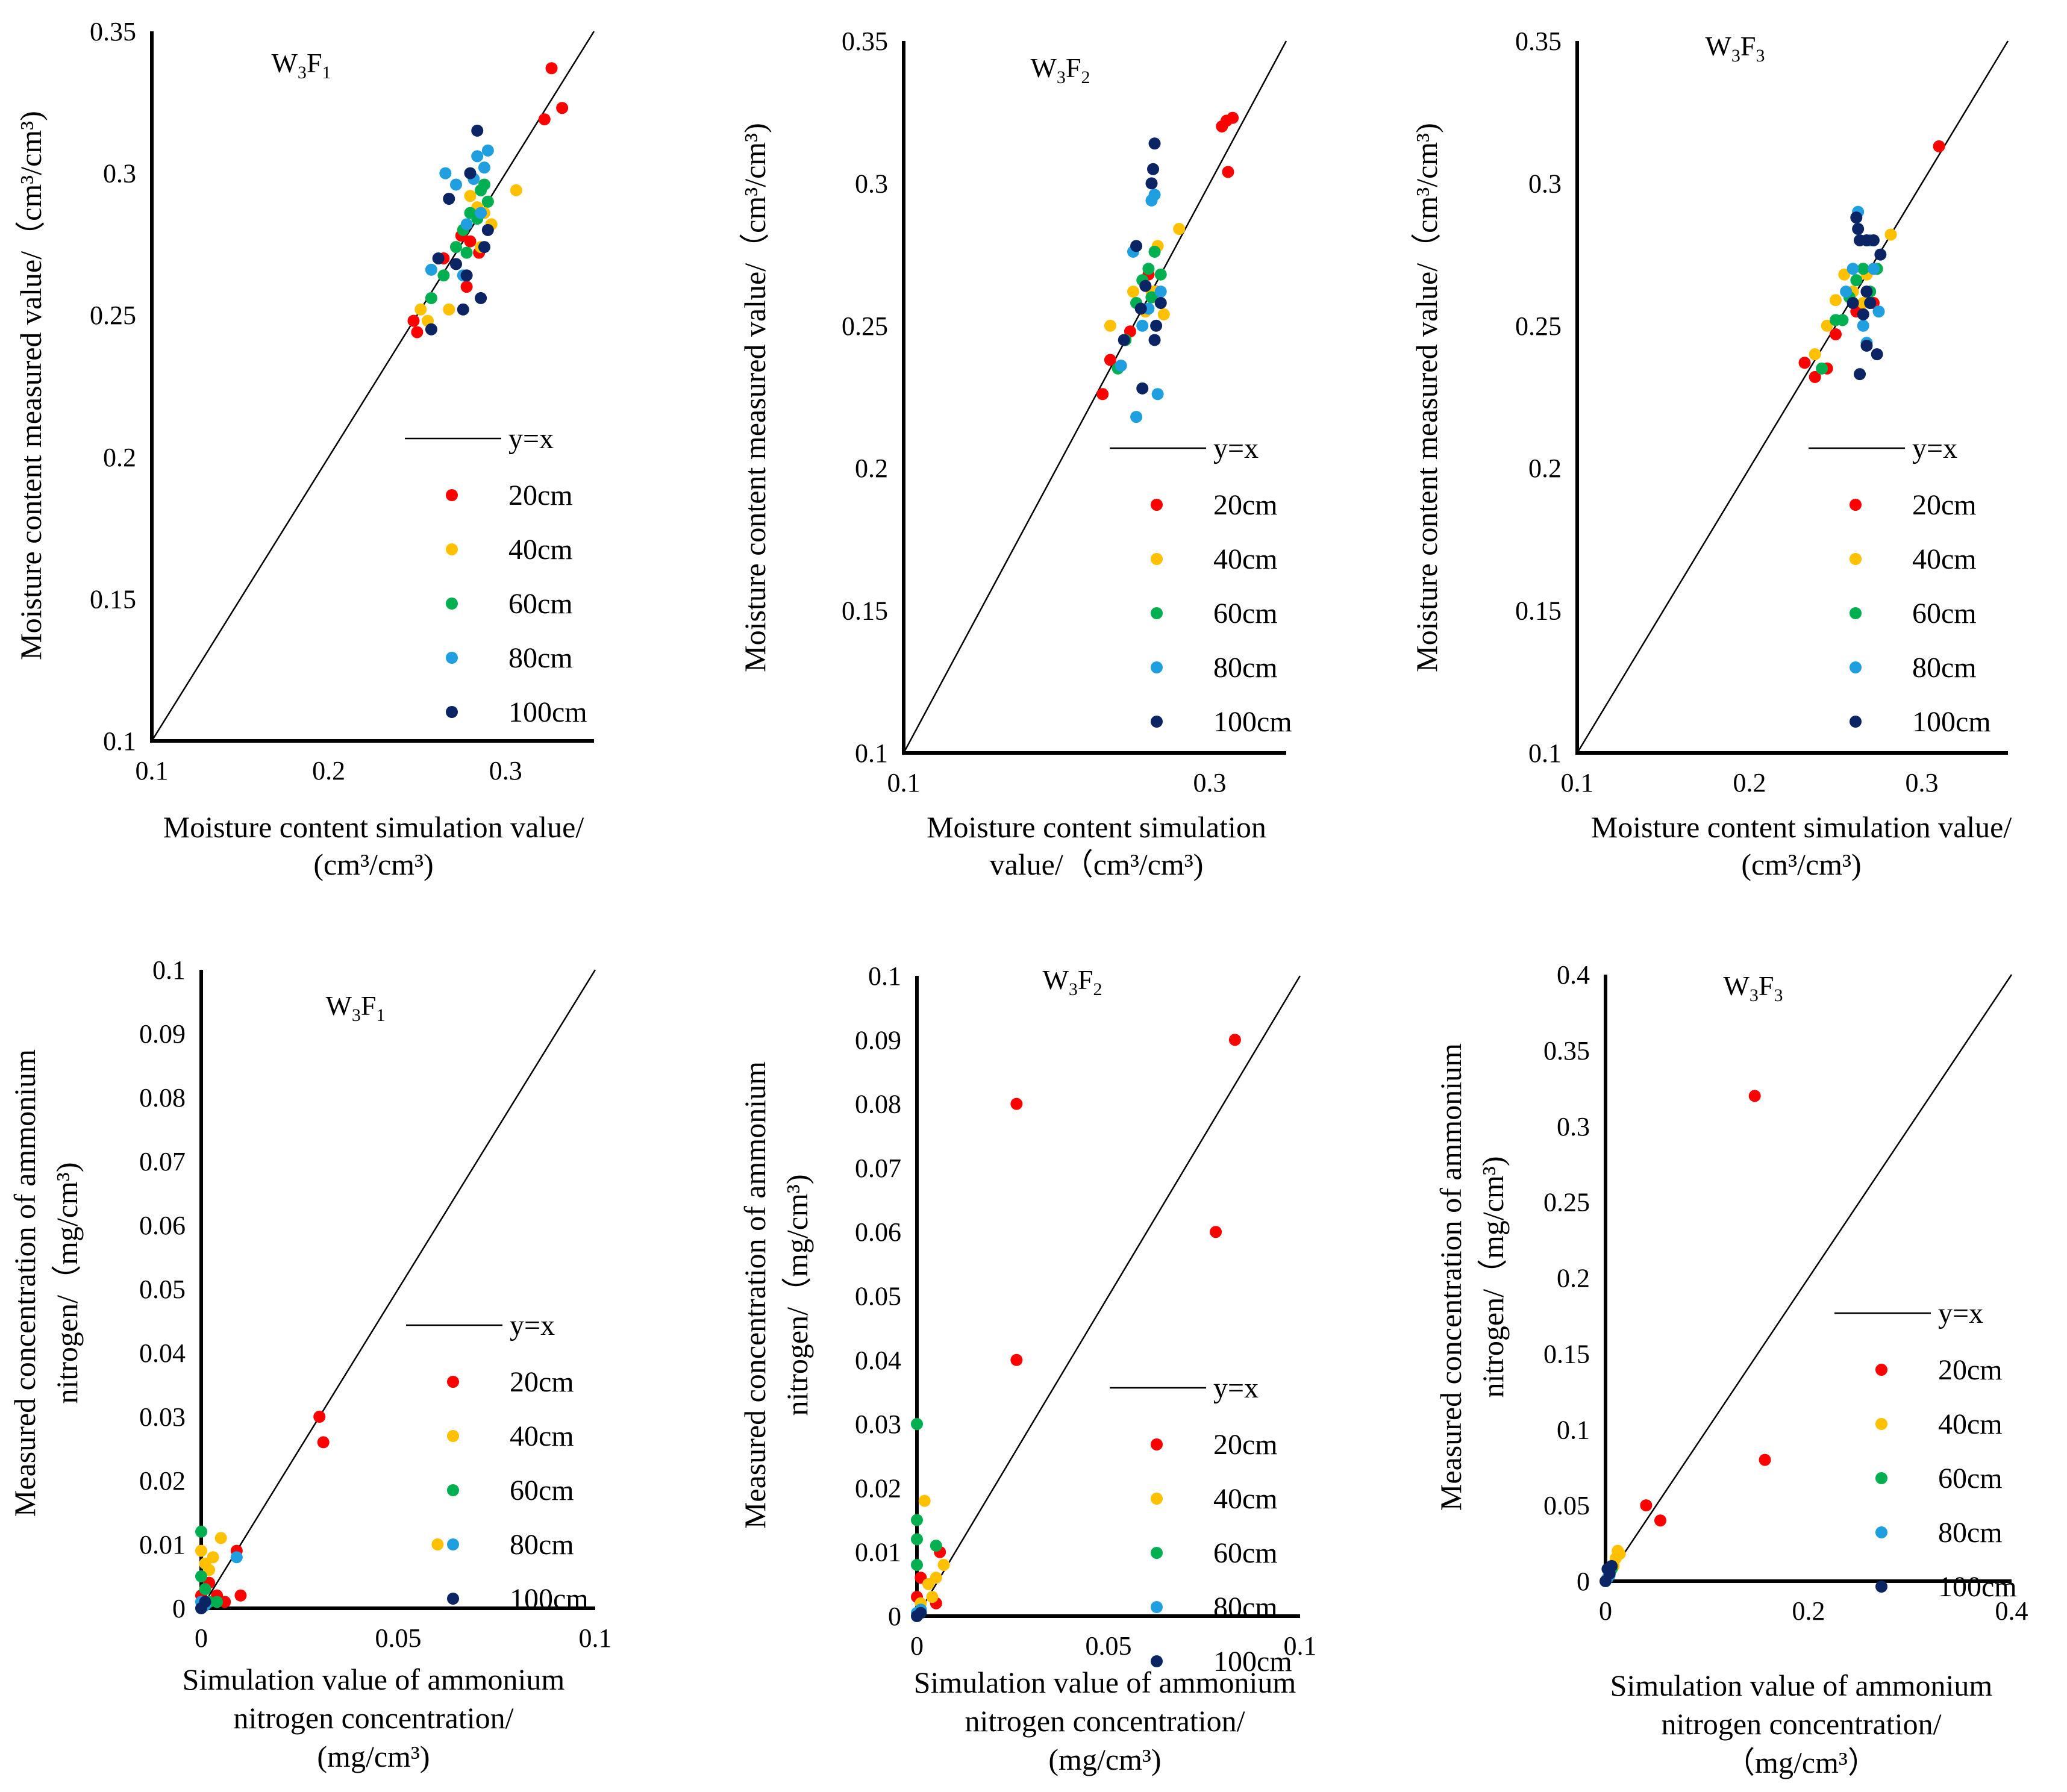 This screenshot has height=1792, width=2067. What do you see at coordinates (865, 326) in the screenshot?
I see `y-tick-label: 0.25` at bounding box center [865, 326].